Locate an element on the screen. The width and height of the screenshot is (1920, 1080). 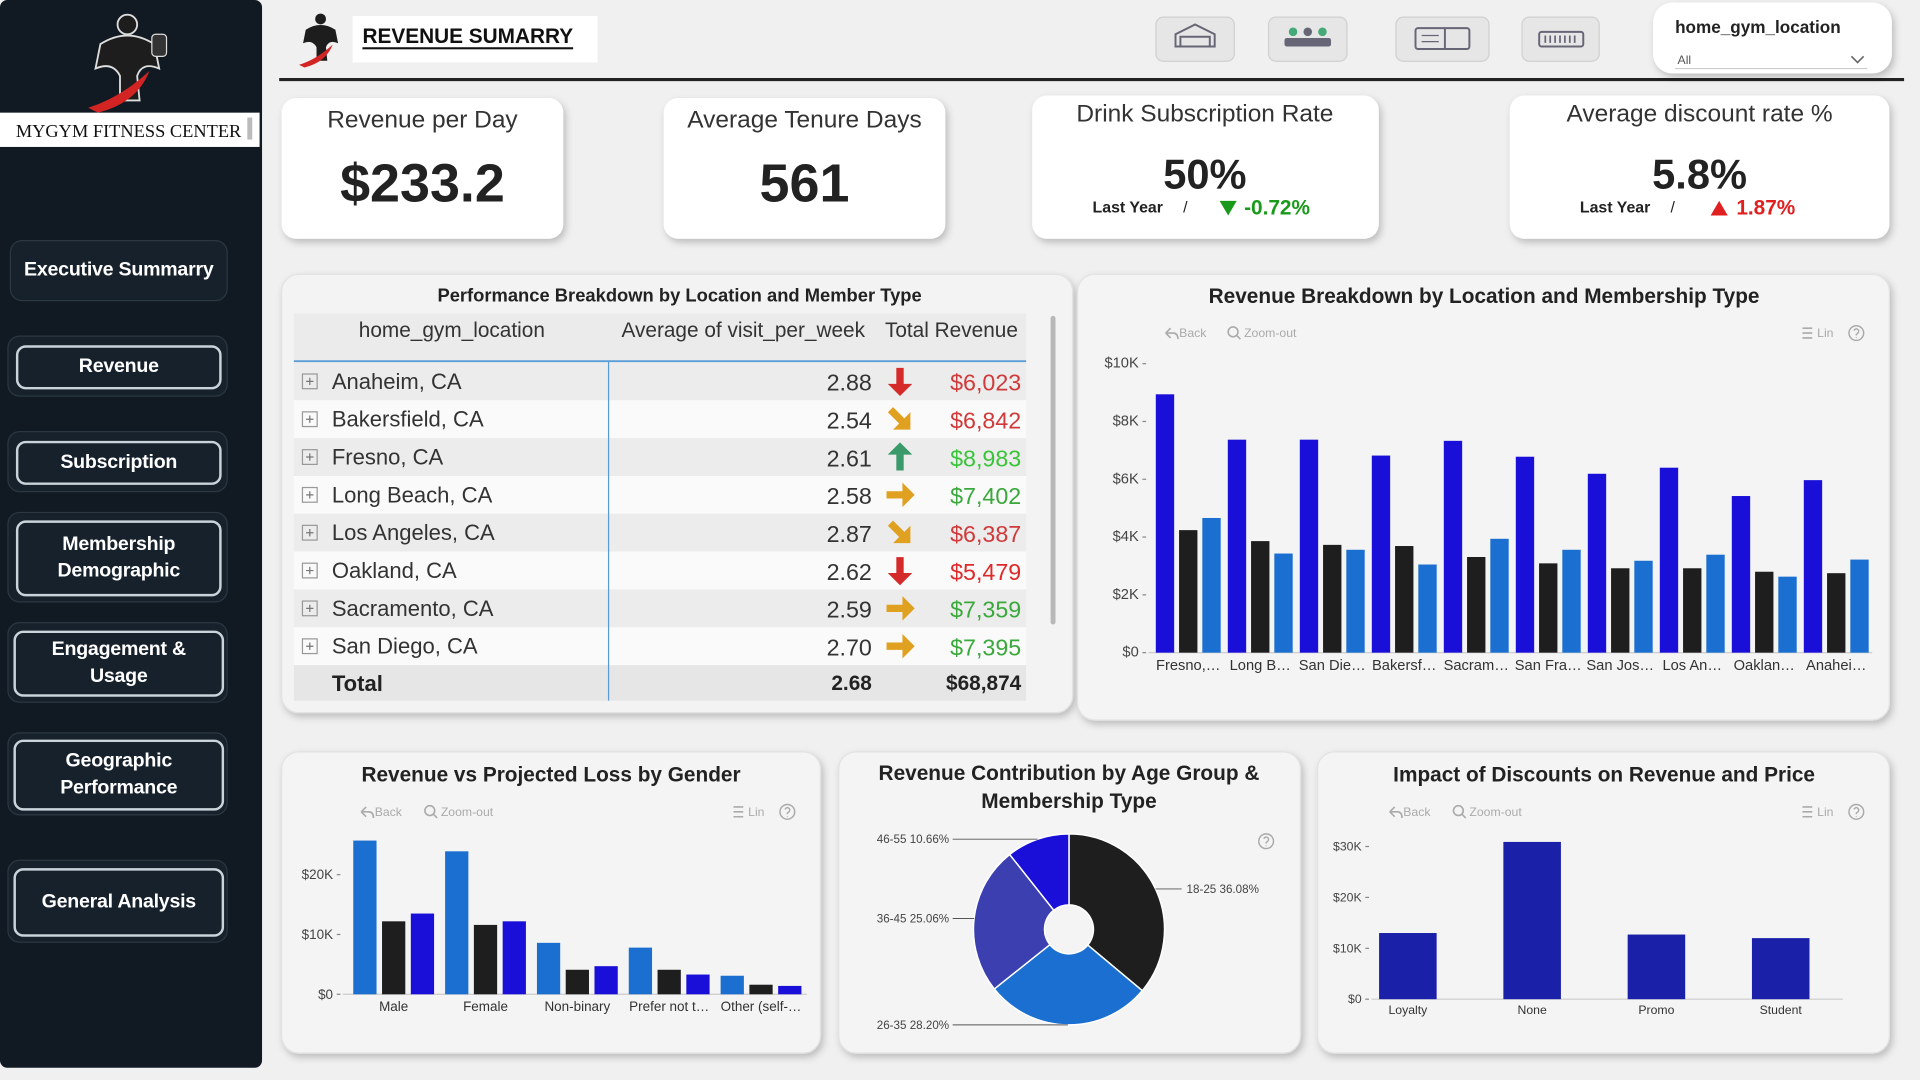
y-tick-label: $8K is located at coordinates (1126, 421).